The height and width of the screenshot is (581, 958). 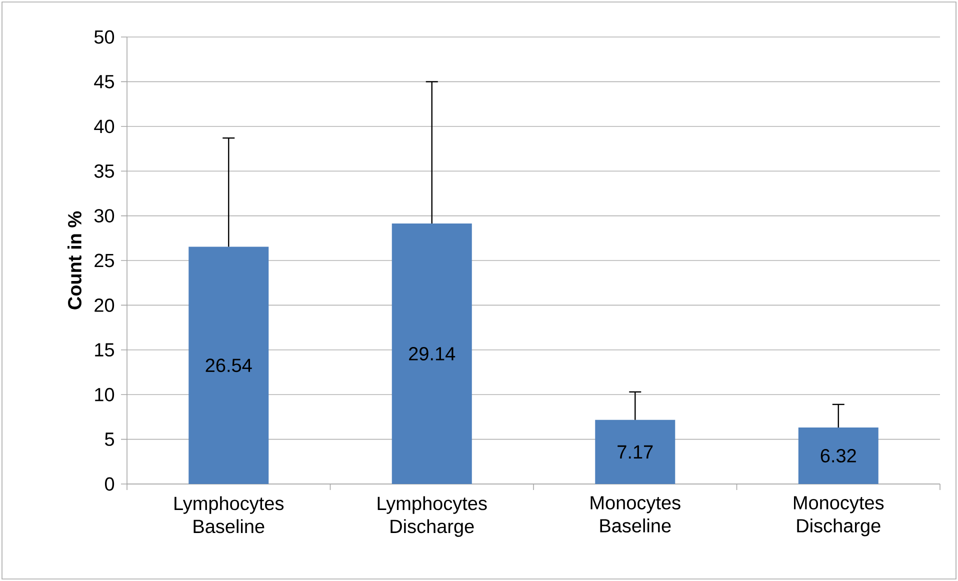 What do you see at coordinates (432, 516) in the screenshot?
I see `x-tick-label: Lymphocytes Discharge` at bounding box center [432, 516].